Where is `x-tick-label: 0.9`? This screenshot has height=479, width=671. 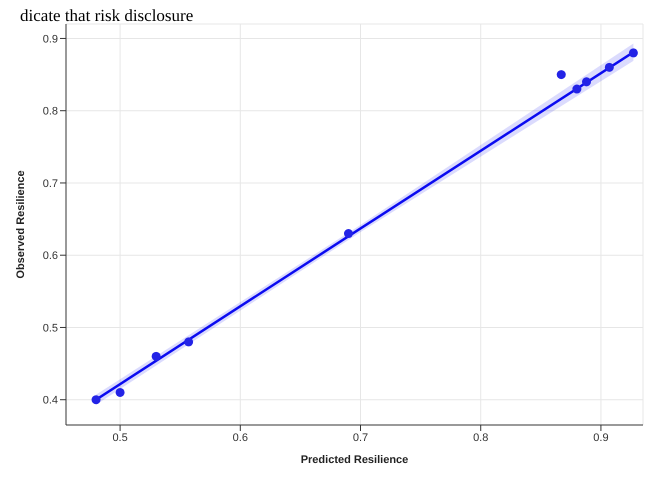
x-tick-label: 0.9 is located at coordinates (601, 438).